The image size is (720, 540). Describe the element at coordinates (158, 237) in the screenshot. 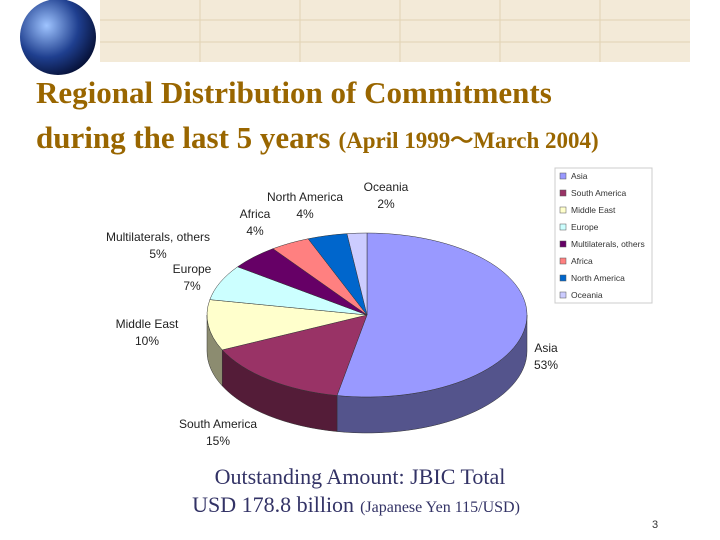

I see `slice-label: Multilaterals, others` at that location.